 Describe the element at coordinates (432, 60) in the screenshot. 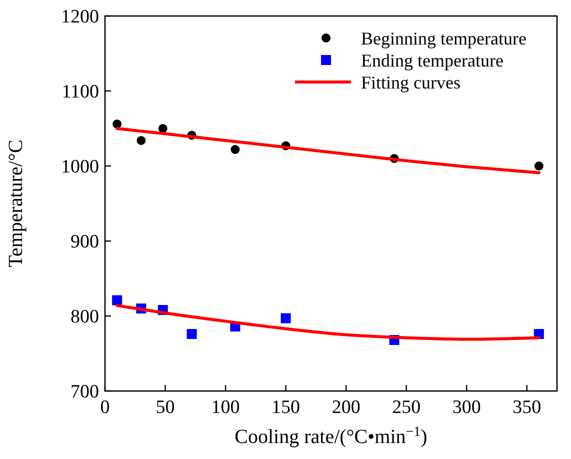

I see `legend-label: Ending temperature` at that location.